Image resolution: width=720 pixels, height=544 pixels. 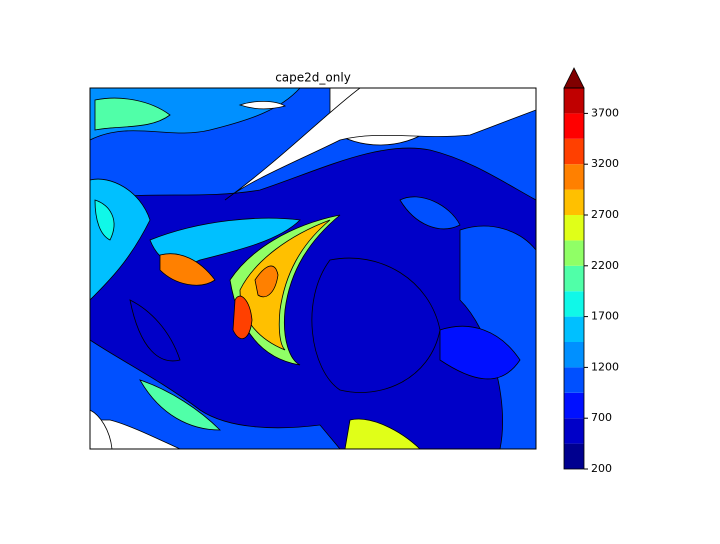 What do you see at coordinates (605, 366) in the screenshot?
I see `colorbar-tick-label: 1200` at bounding box center [605, 366].